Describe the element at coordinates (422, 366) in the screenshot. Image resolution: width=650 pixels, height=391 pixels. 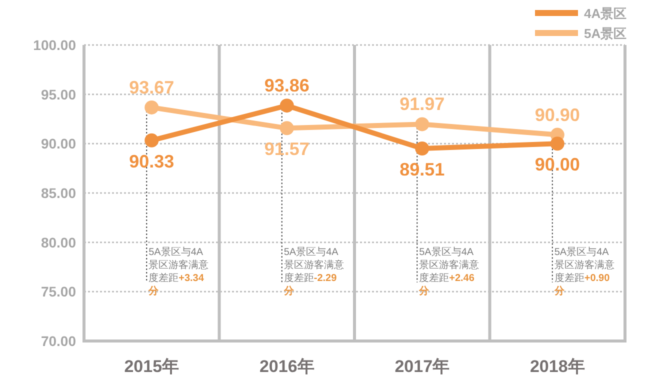
I see `x-tick-label: 2017年` at that location.